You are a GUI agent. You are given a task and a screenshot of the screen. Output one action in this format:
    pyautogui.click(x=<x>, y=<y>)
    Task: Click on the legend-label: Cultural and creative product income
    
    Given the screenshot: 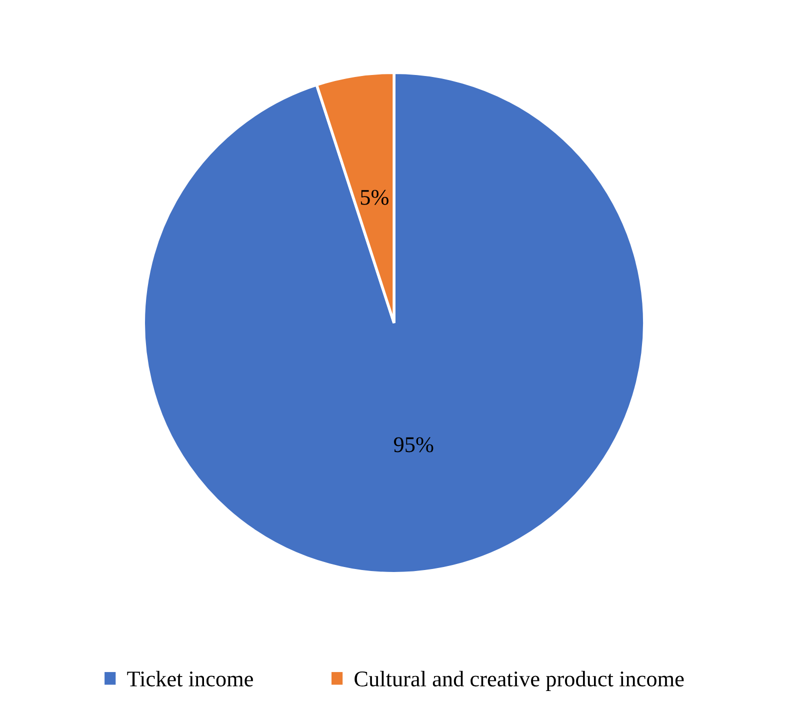 What is the action you would take?
    pyautogui.click(x=519, y=680)
    